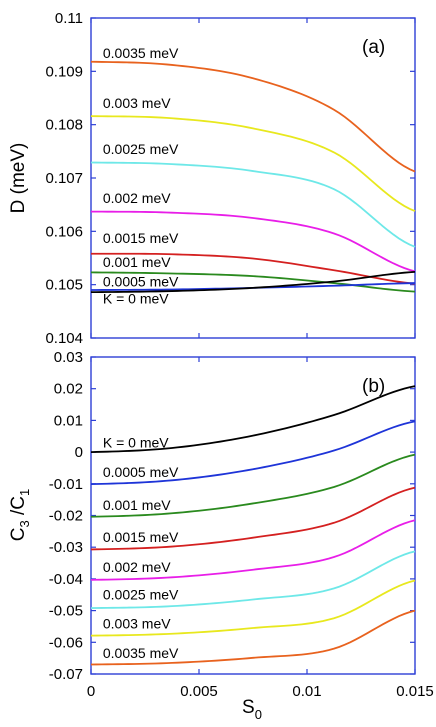 Image resolution: width=436 pixels, height=727 pixels. Describe the element at coordinates (66, 547) in the screenshot. I see `y-tick-label: -0.03` at that location.